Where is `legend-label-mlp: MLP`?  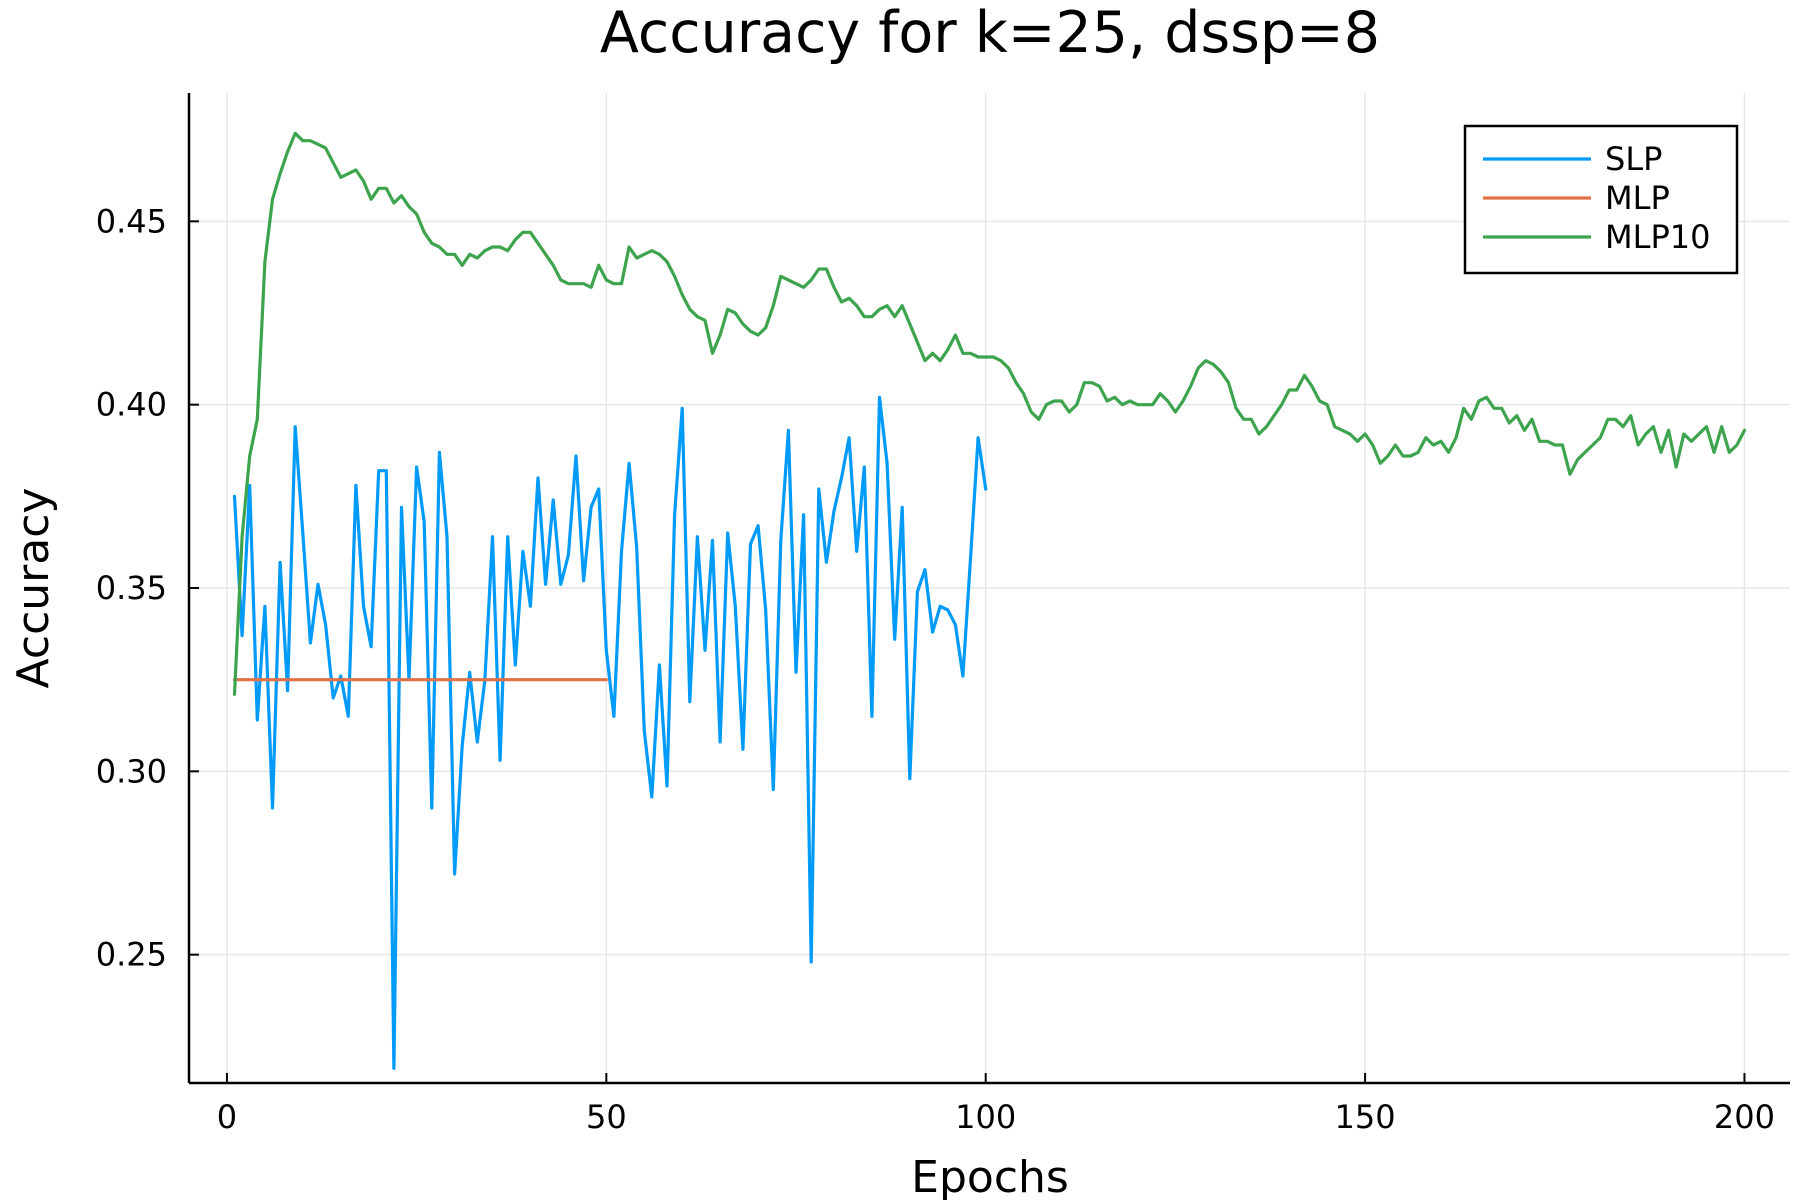
legend-label-mlp: MLP is located at coordinates (1637, 198).